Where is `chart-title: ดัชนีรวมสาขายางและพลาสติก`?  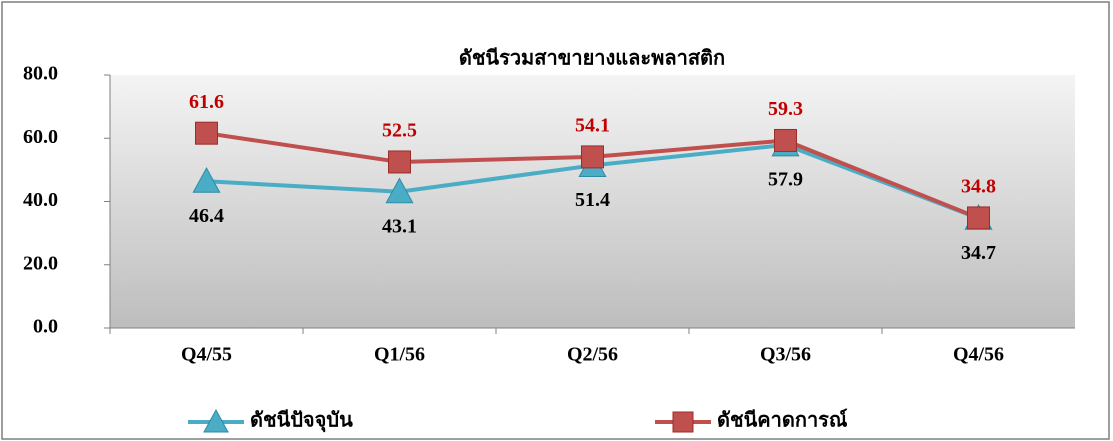 chart-title: ดัชนีรวมสาขายางและพลาสติก is located at coordinates (592, 58).